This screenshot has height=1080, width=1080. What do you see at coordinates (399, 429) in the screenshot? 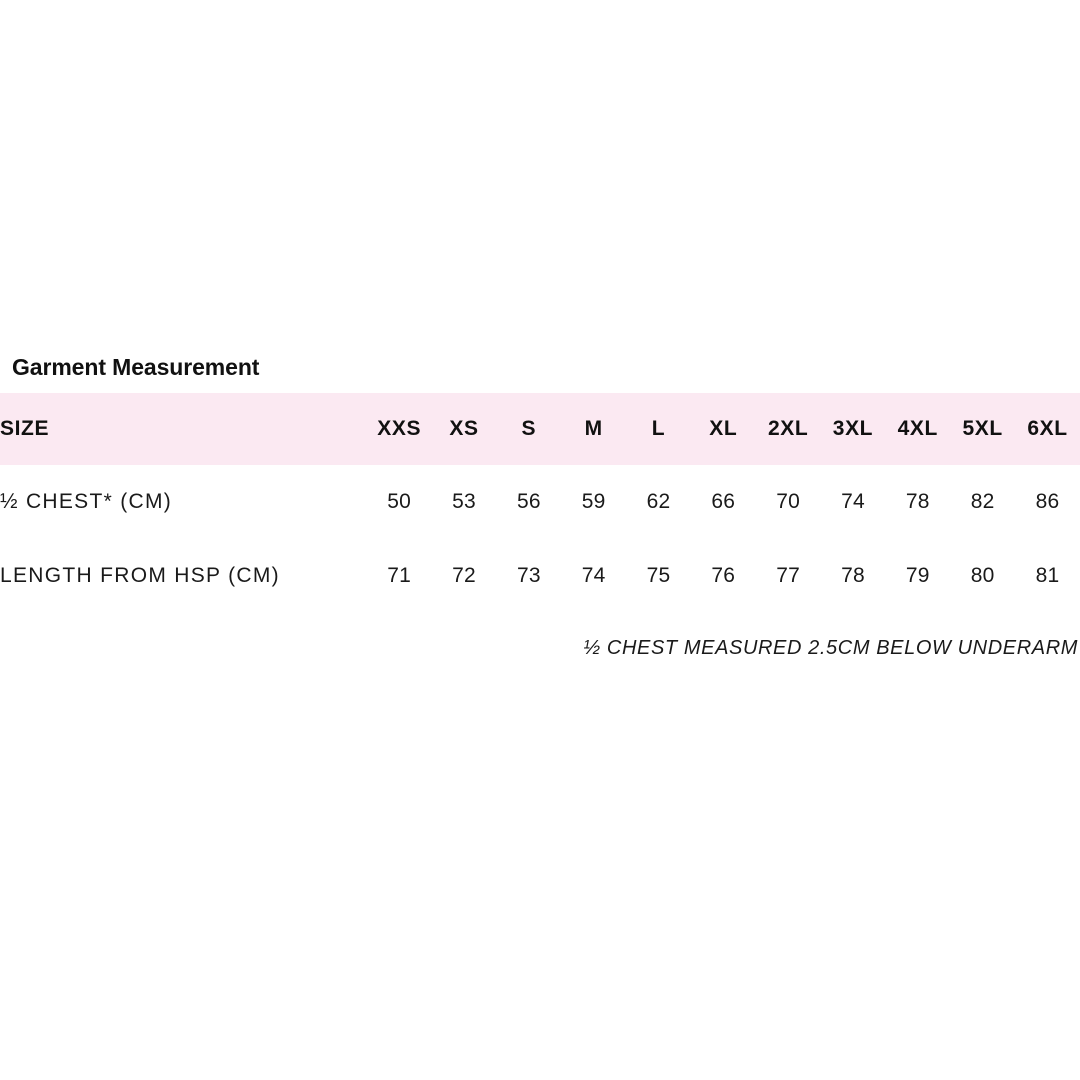
I see `column-header-xxs: XXS` at bounding box center [399, 429].